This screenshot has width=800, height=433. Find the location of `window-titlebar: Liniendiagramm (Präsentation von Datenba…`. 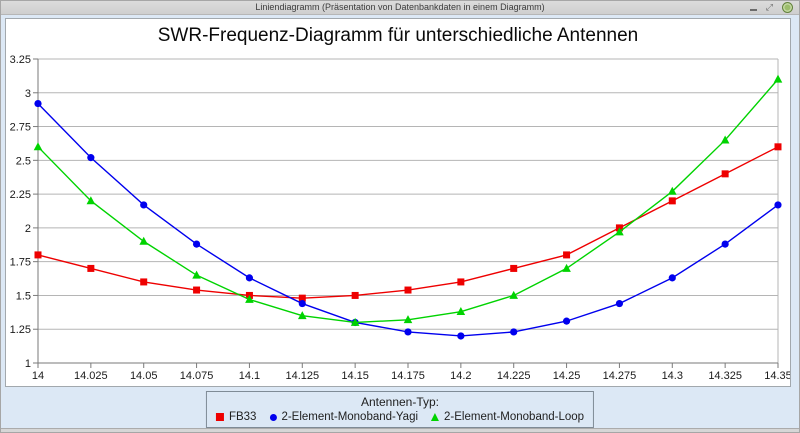

window-titlebar: Liniendiagramm (Präsentation von Datenba… is located at coordinates (400, 8).